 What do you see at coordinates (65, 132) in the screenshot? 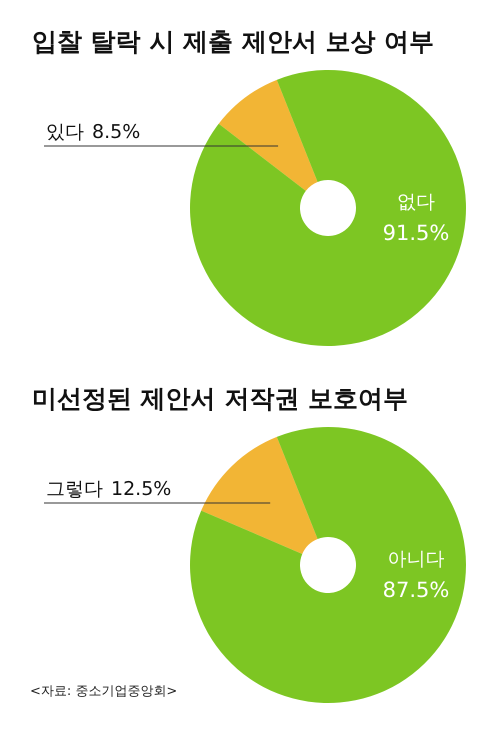
I see `slice-label: 있다` at bounding box center [65, 132].